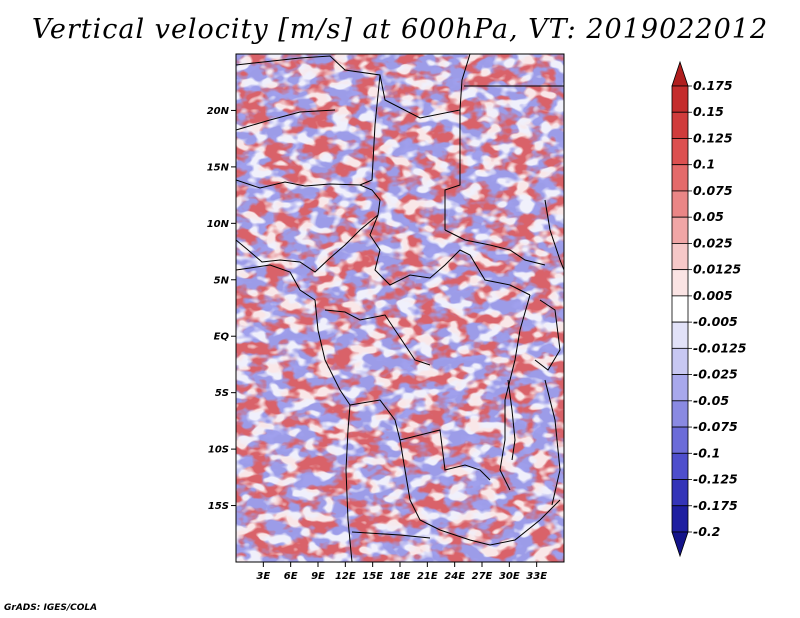  What do you see at coordinates (680, 544) in the screenshot?
I see `colorbar-bottom-arrow` at bounding box center [680, 544].